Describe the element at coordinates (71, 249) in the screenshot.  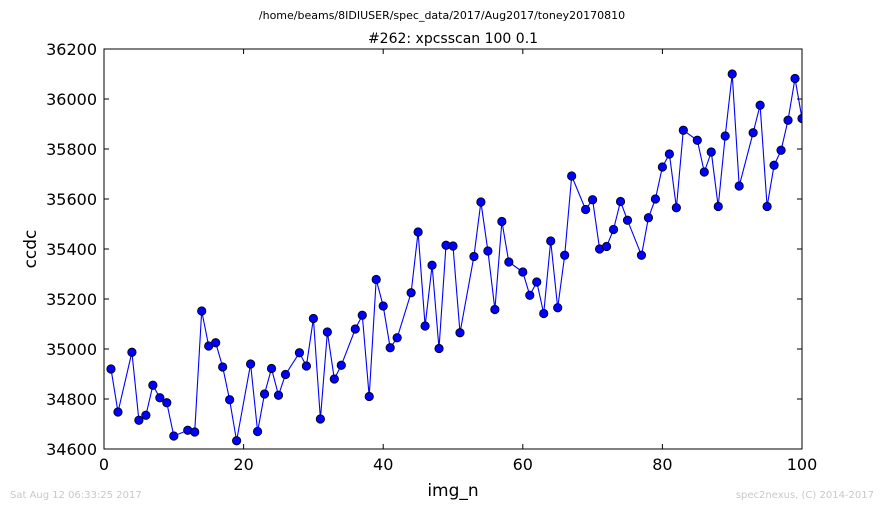
I see `y-tick-label: 35400` at that location.